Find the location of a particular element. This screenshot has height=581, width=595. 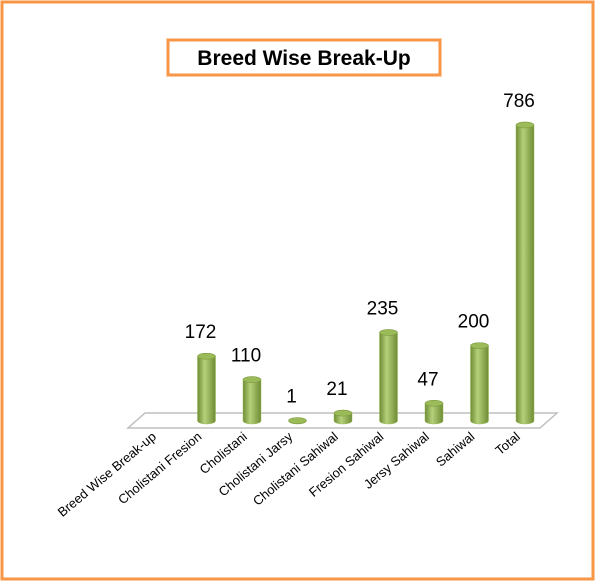

value-label: 786 is located at coordinates (519, 101).